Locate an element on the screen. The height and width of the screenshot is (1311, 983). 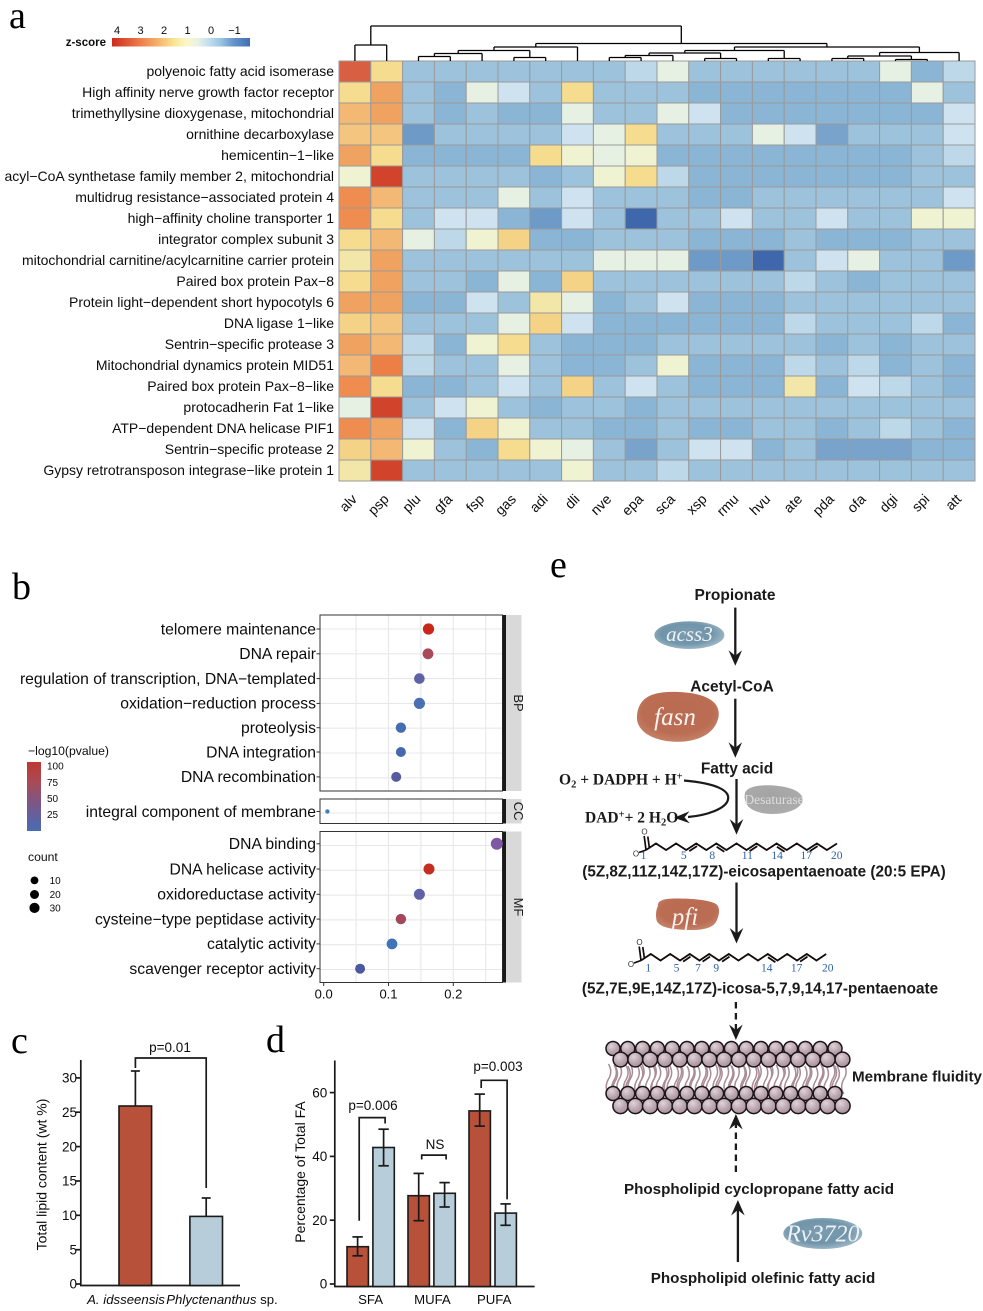
svg-text: DNA binding is located at coordinates (272, 844).